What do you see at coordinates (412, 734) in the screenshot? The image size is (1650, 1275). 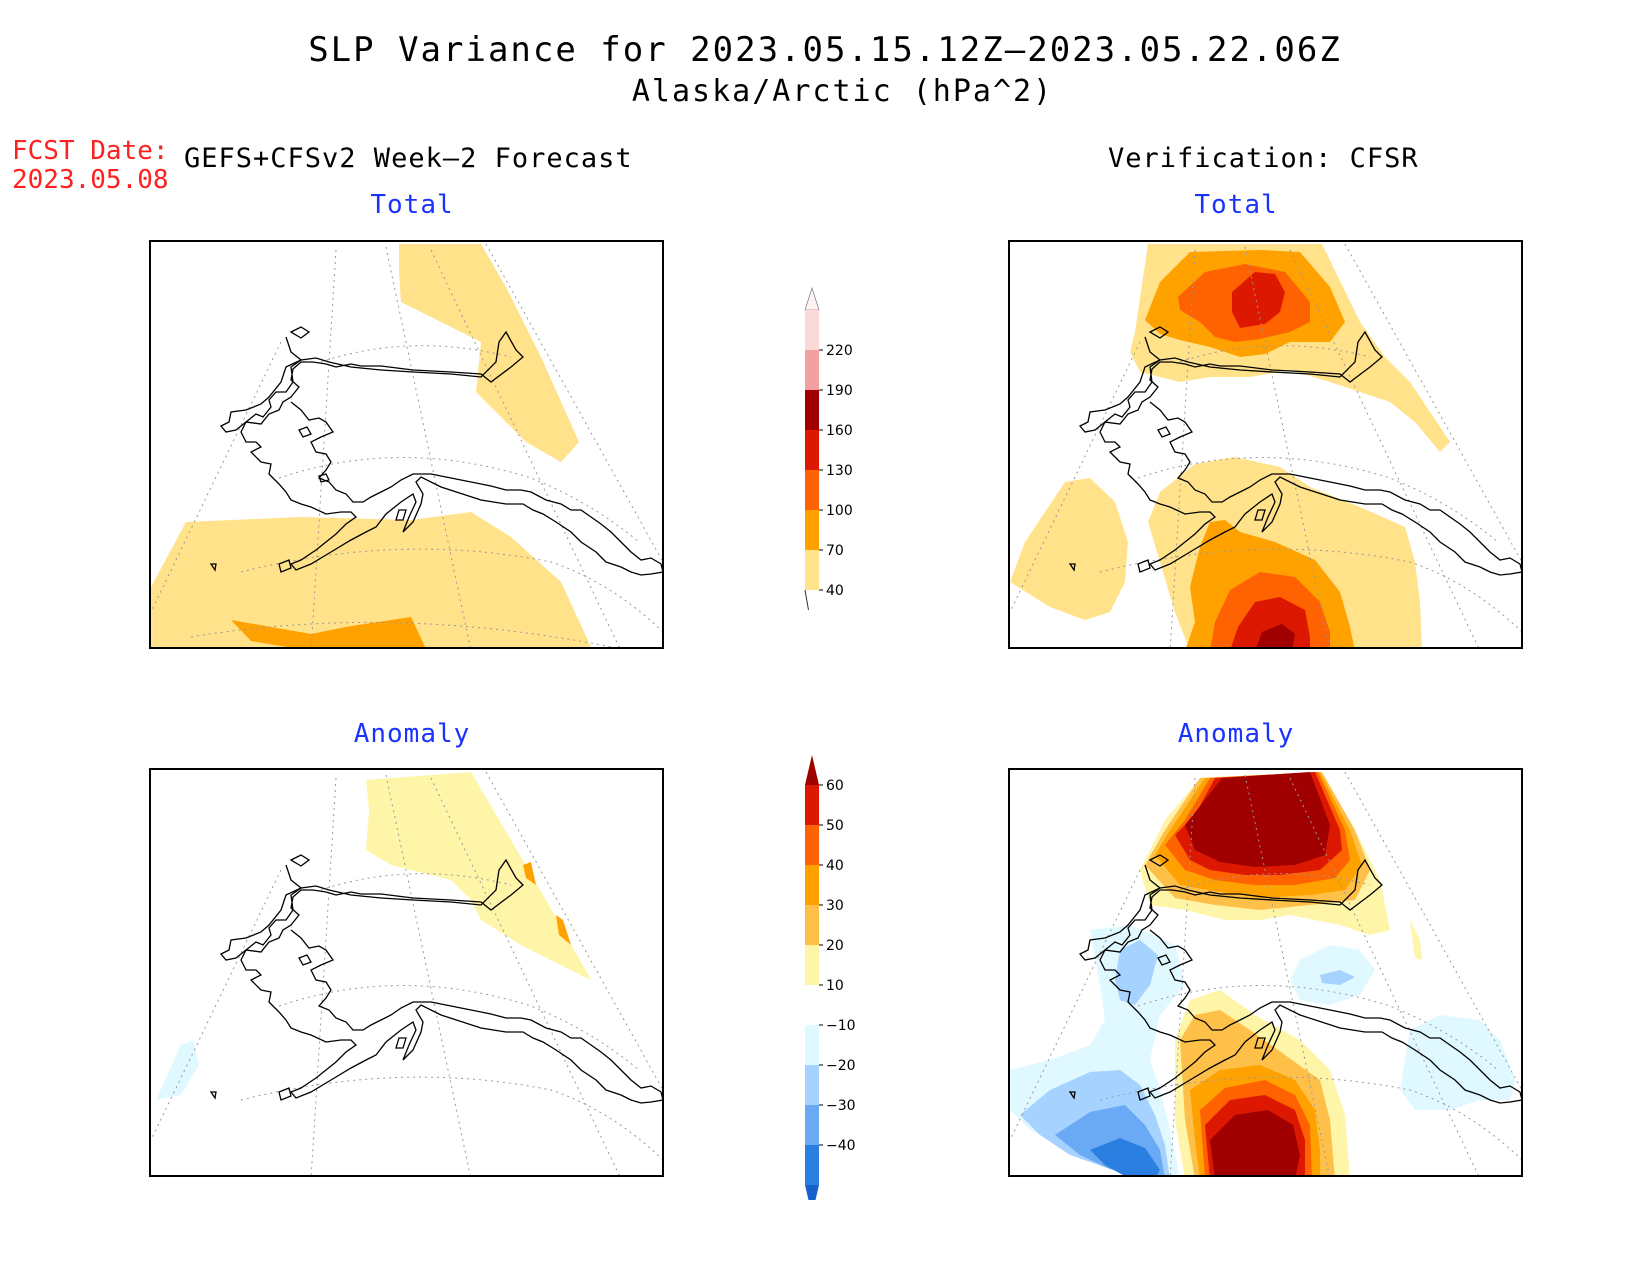 I see `forecast-anomaly-title: Anomaly` at bounding box center [412, 734].